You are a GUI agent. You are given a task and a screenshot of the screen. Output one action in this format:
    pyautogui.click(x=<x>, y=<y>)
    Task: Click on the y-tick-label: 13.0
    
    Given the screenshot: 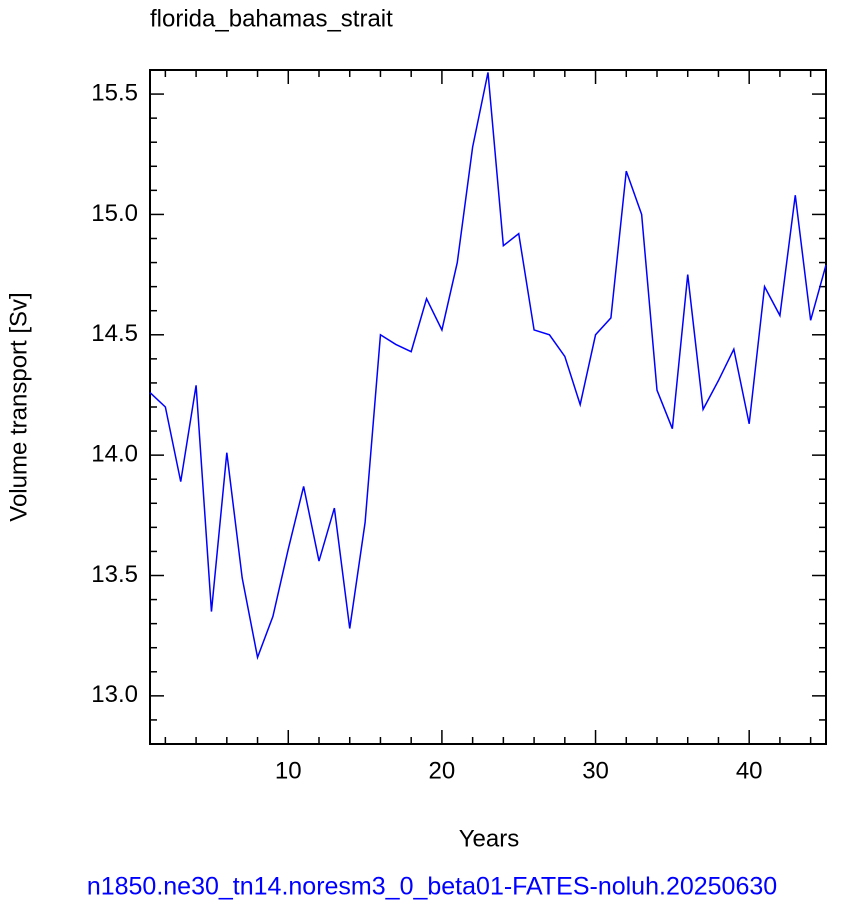 What is the action you would take?
    pyautogui.click(x=114, y=694)
    